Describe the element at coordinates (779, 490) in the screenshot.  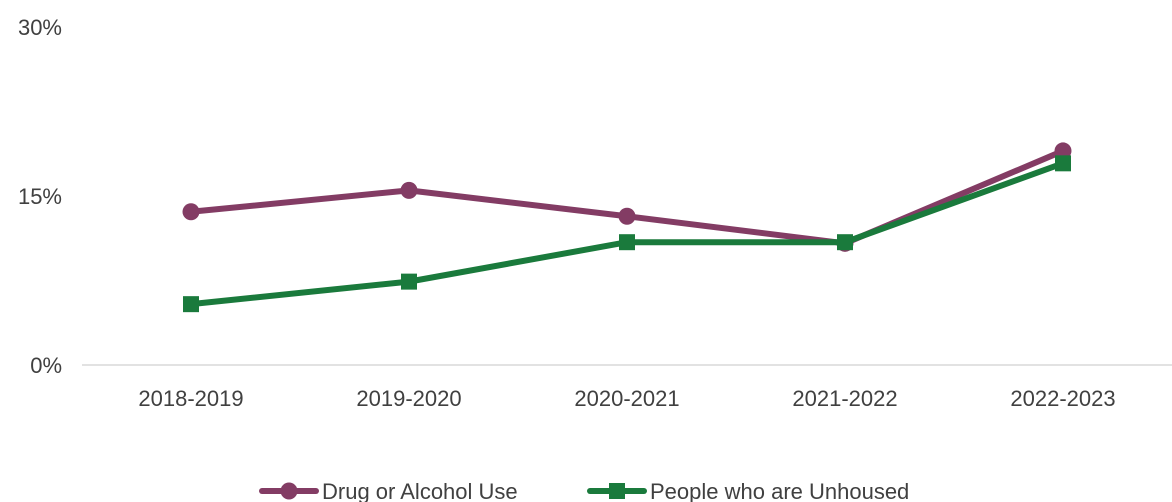
I see `legend-label: People who are Unhoused` at that location.